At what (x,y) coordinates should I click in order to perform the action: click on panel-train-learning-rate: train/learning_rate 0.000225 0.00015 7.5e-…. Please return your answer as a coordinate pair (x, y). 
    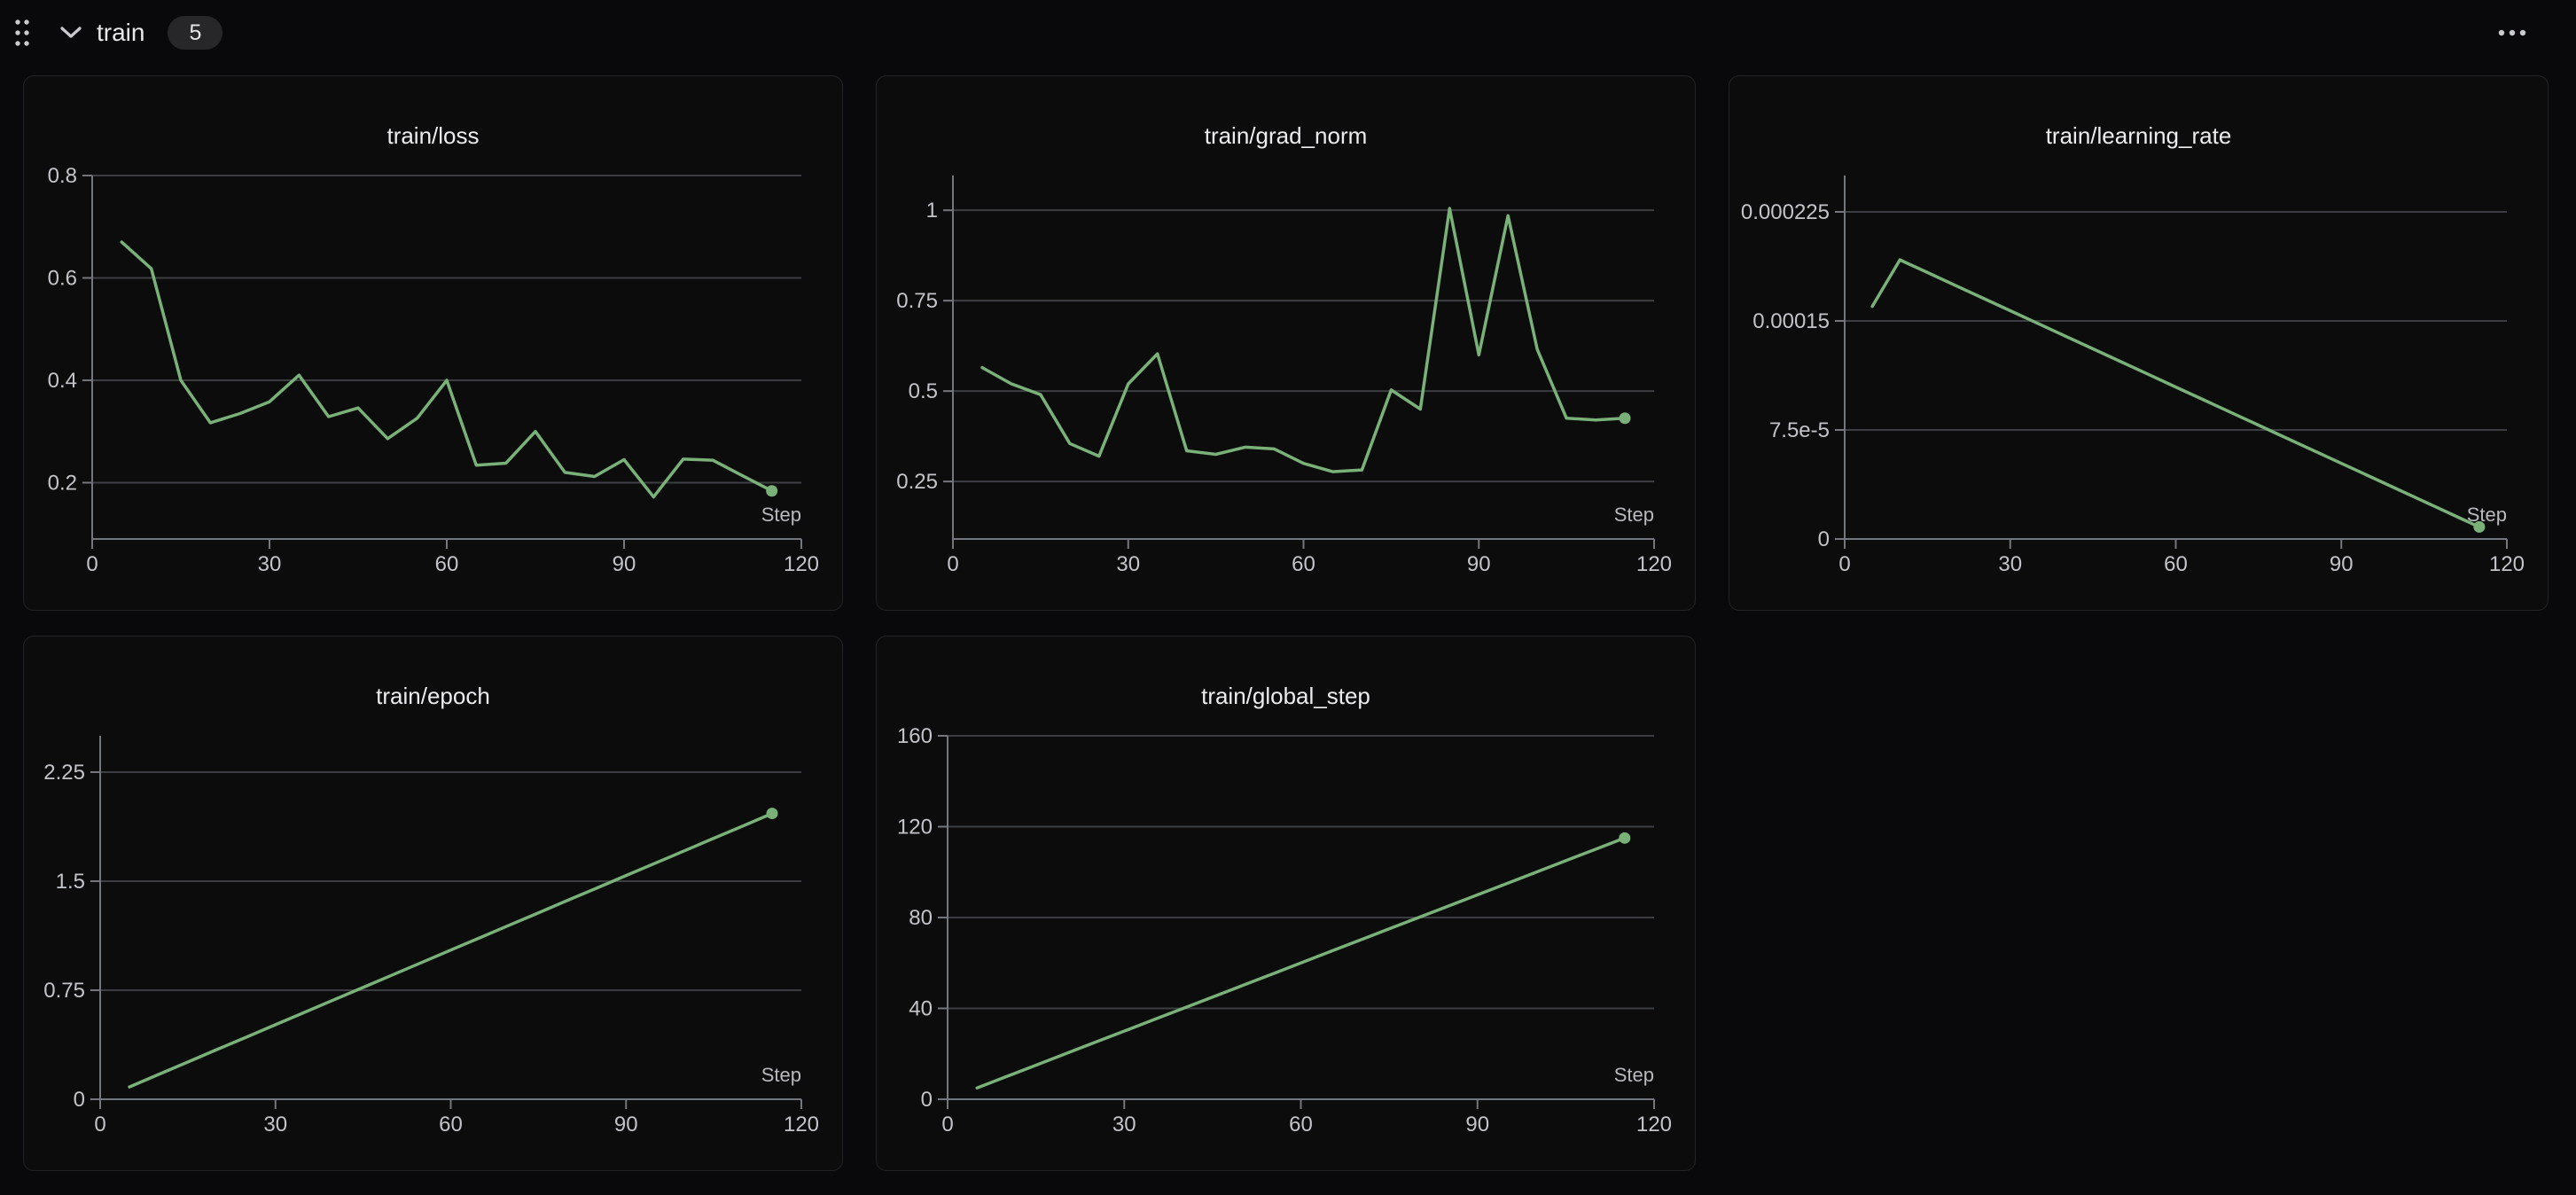
    Looking at the image, I should click on (2139, 343).